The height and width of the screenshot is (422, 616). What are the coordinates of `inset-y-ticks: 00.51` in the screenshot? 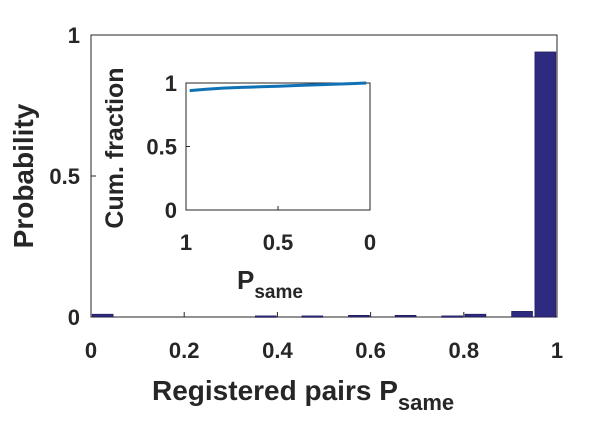 It's located at (168, 147).